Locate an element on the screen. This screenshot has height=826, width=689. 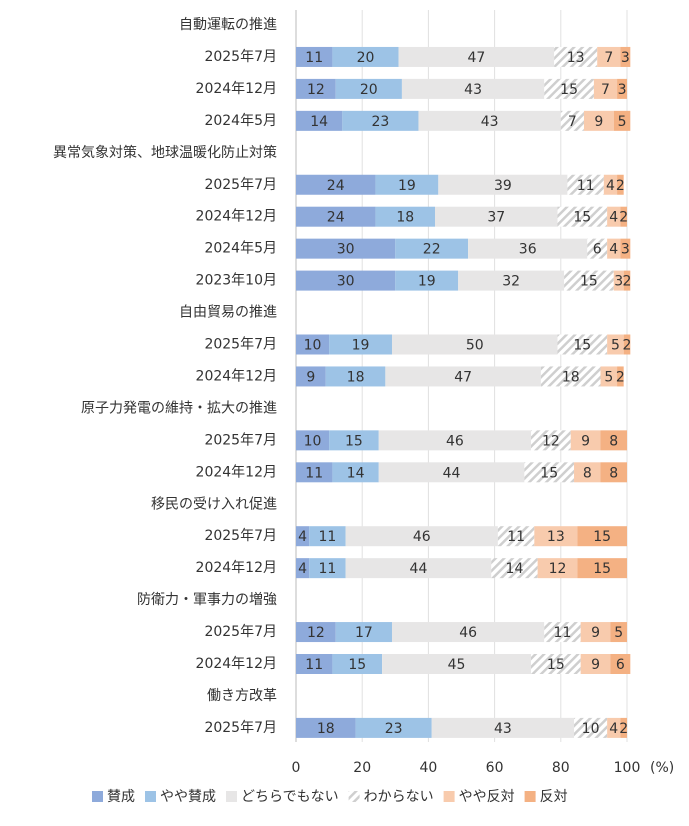
data-label: 19 is located at coordinates (407, 186).